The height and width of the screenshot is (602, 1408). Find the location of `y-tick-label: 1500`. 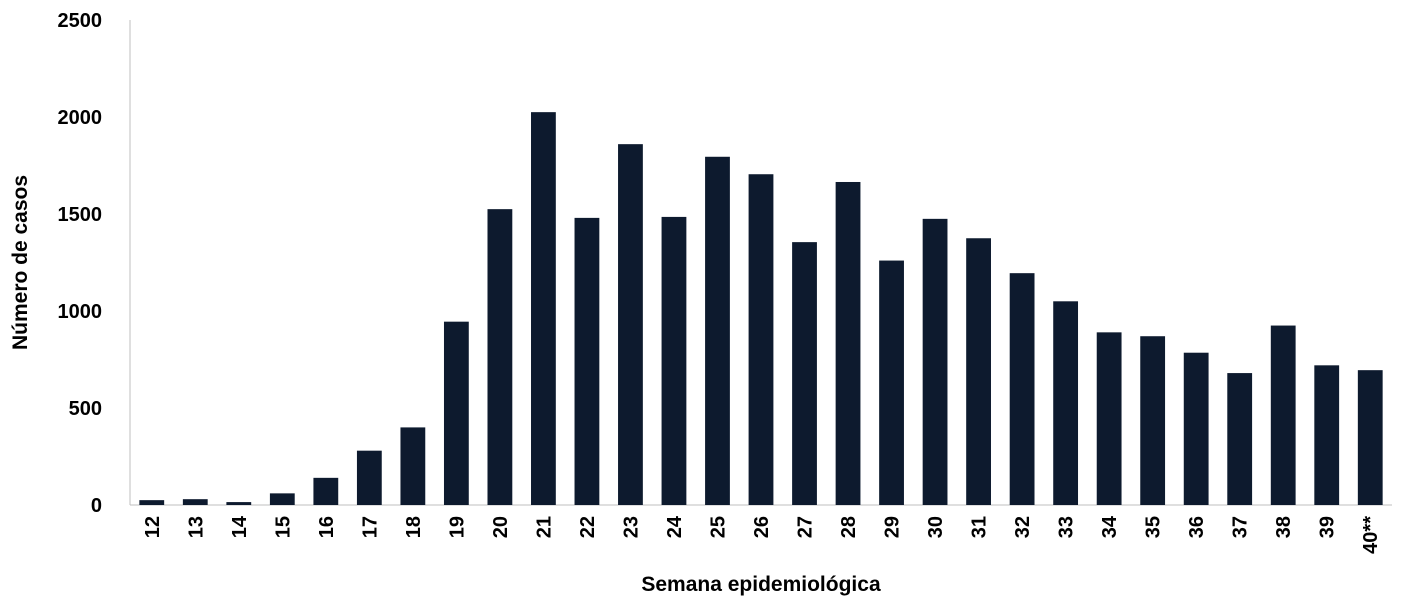

y-tick-label: 1500 is located at coordinates (80, 215).